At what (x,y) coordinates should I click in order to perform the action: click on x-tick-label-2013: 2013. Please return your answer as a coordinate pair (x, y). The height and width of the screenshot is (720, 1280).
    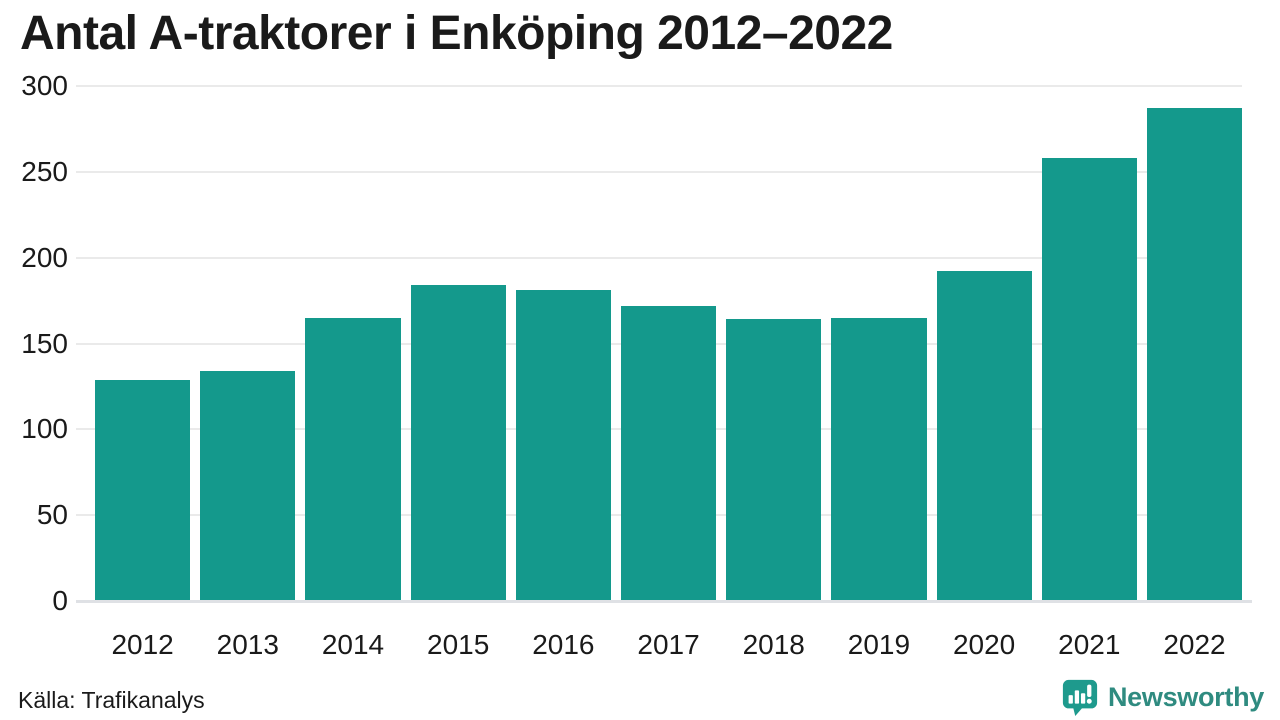
    Looking at the image, I should click on (247, 644).